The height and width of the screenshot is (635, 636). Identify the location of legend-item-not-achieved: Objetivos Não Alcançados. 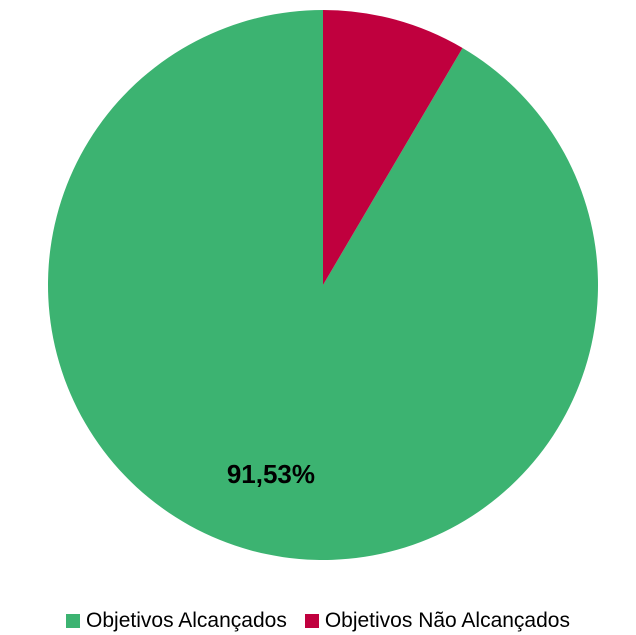
(437, 620).